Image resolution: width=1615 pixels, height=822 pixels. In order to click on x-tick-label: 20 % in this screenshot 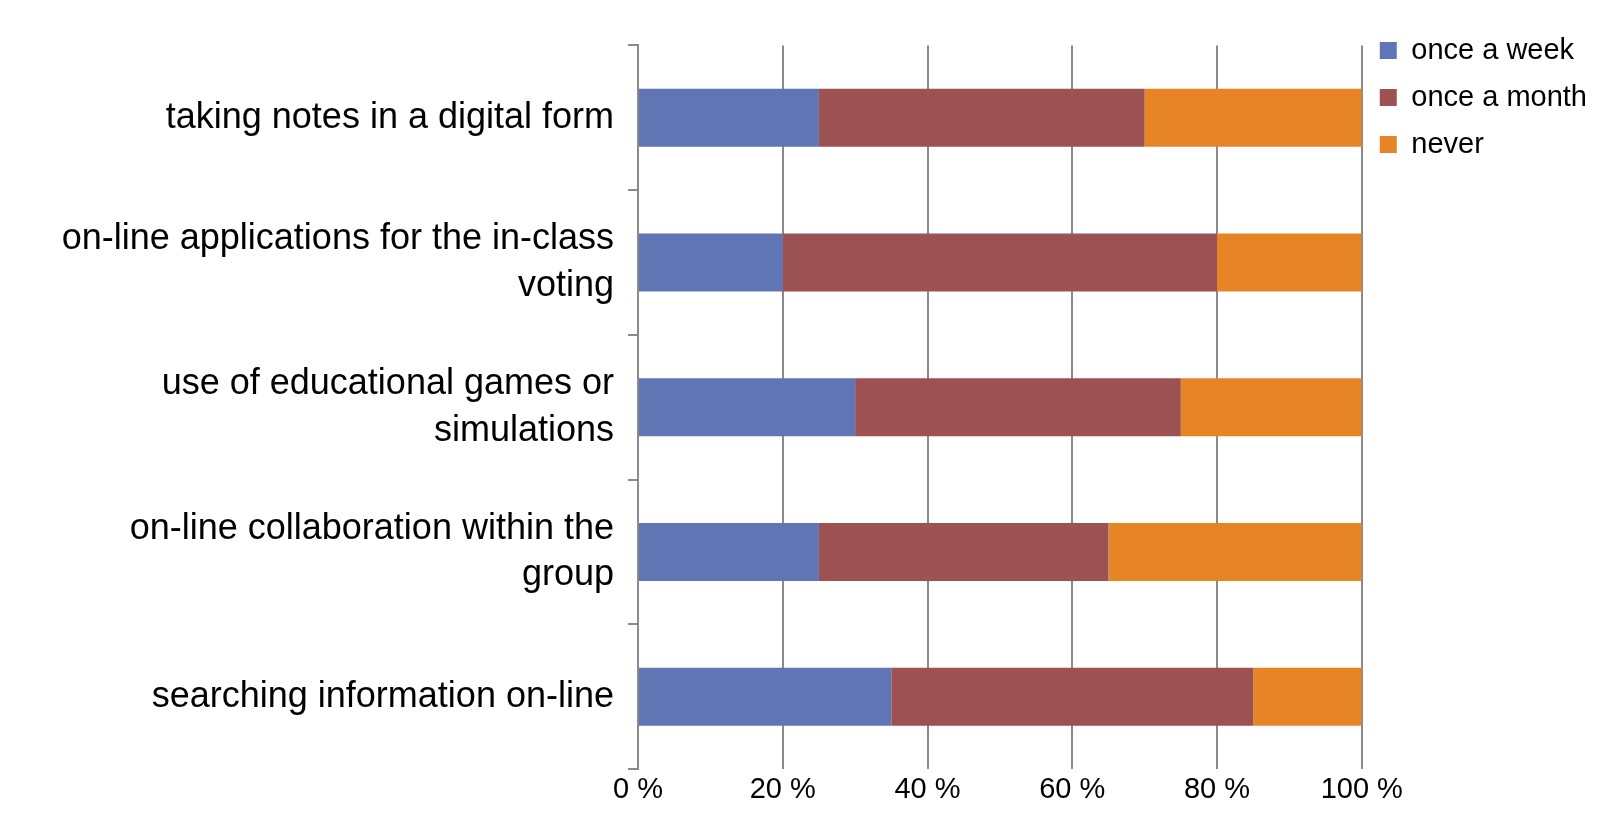, I will do `click(782, 787)`.